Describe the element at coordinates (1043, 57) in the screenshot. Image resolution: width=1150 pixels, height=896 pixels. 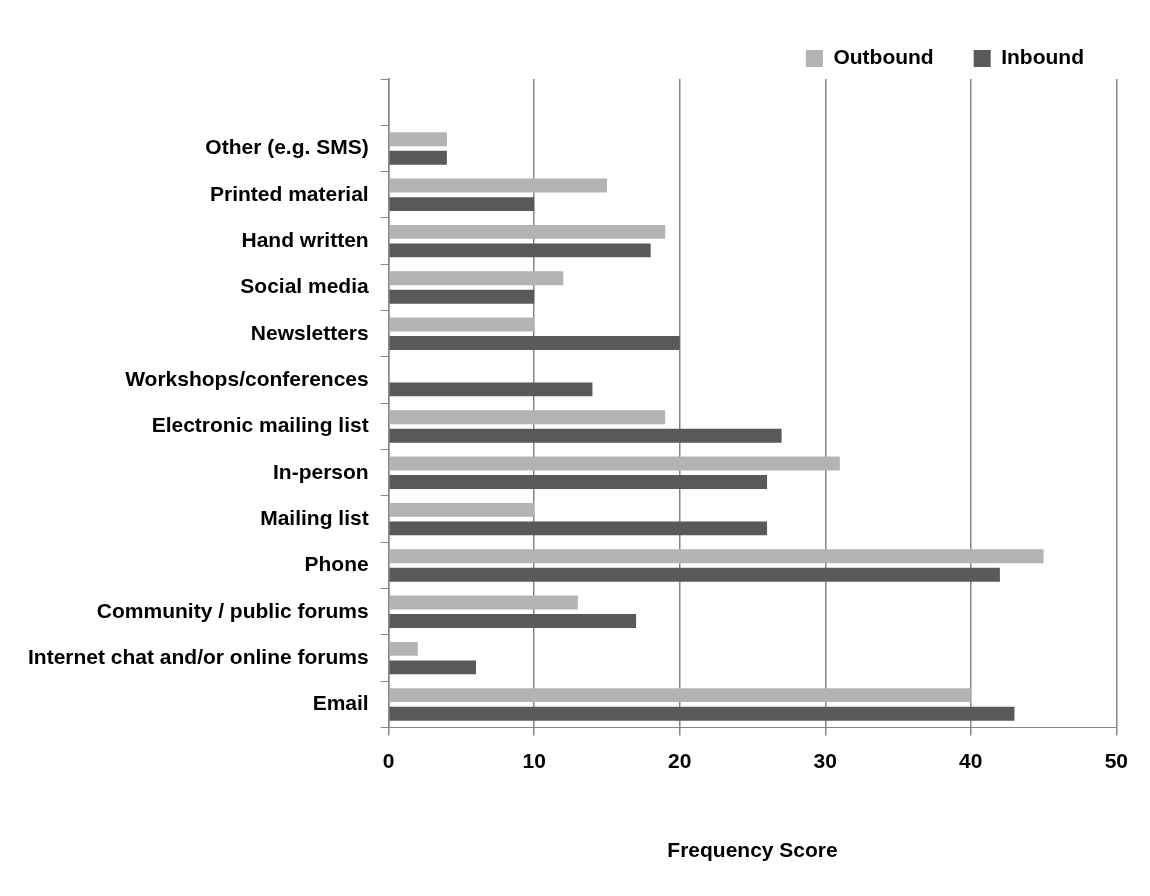
I see `legend-label: Inbound` at that location.